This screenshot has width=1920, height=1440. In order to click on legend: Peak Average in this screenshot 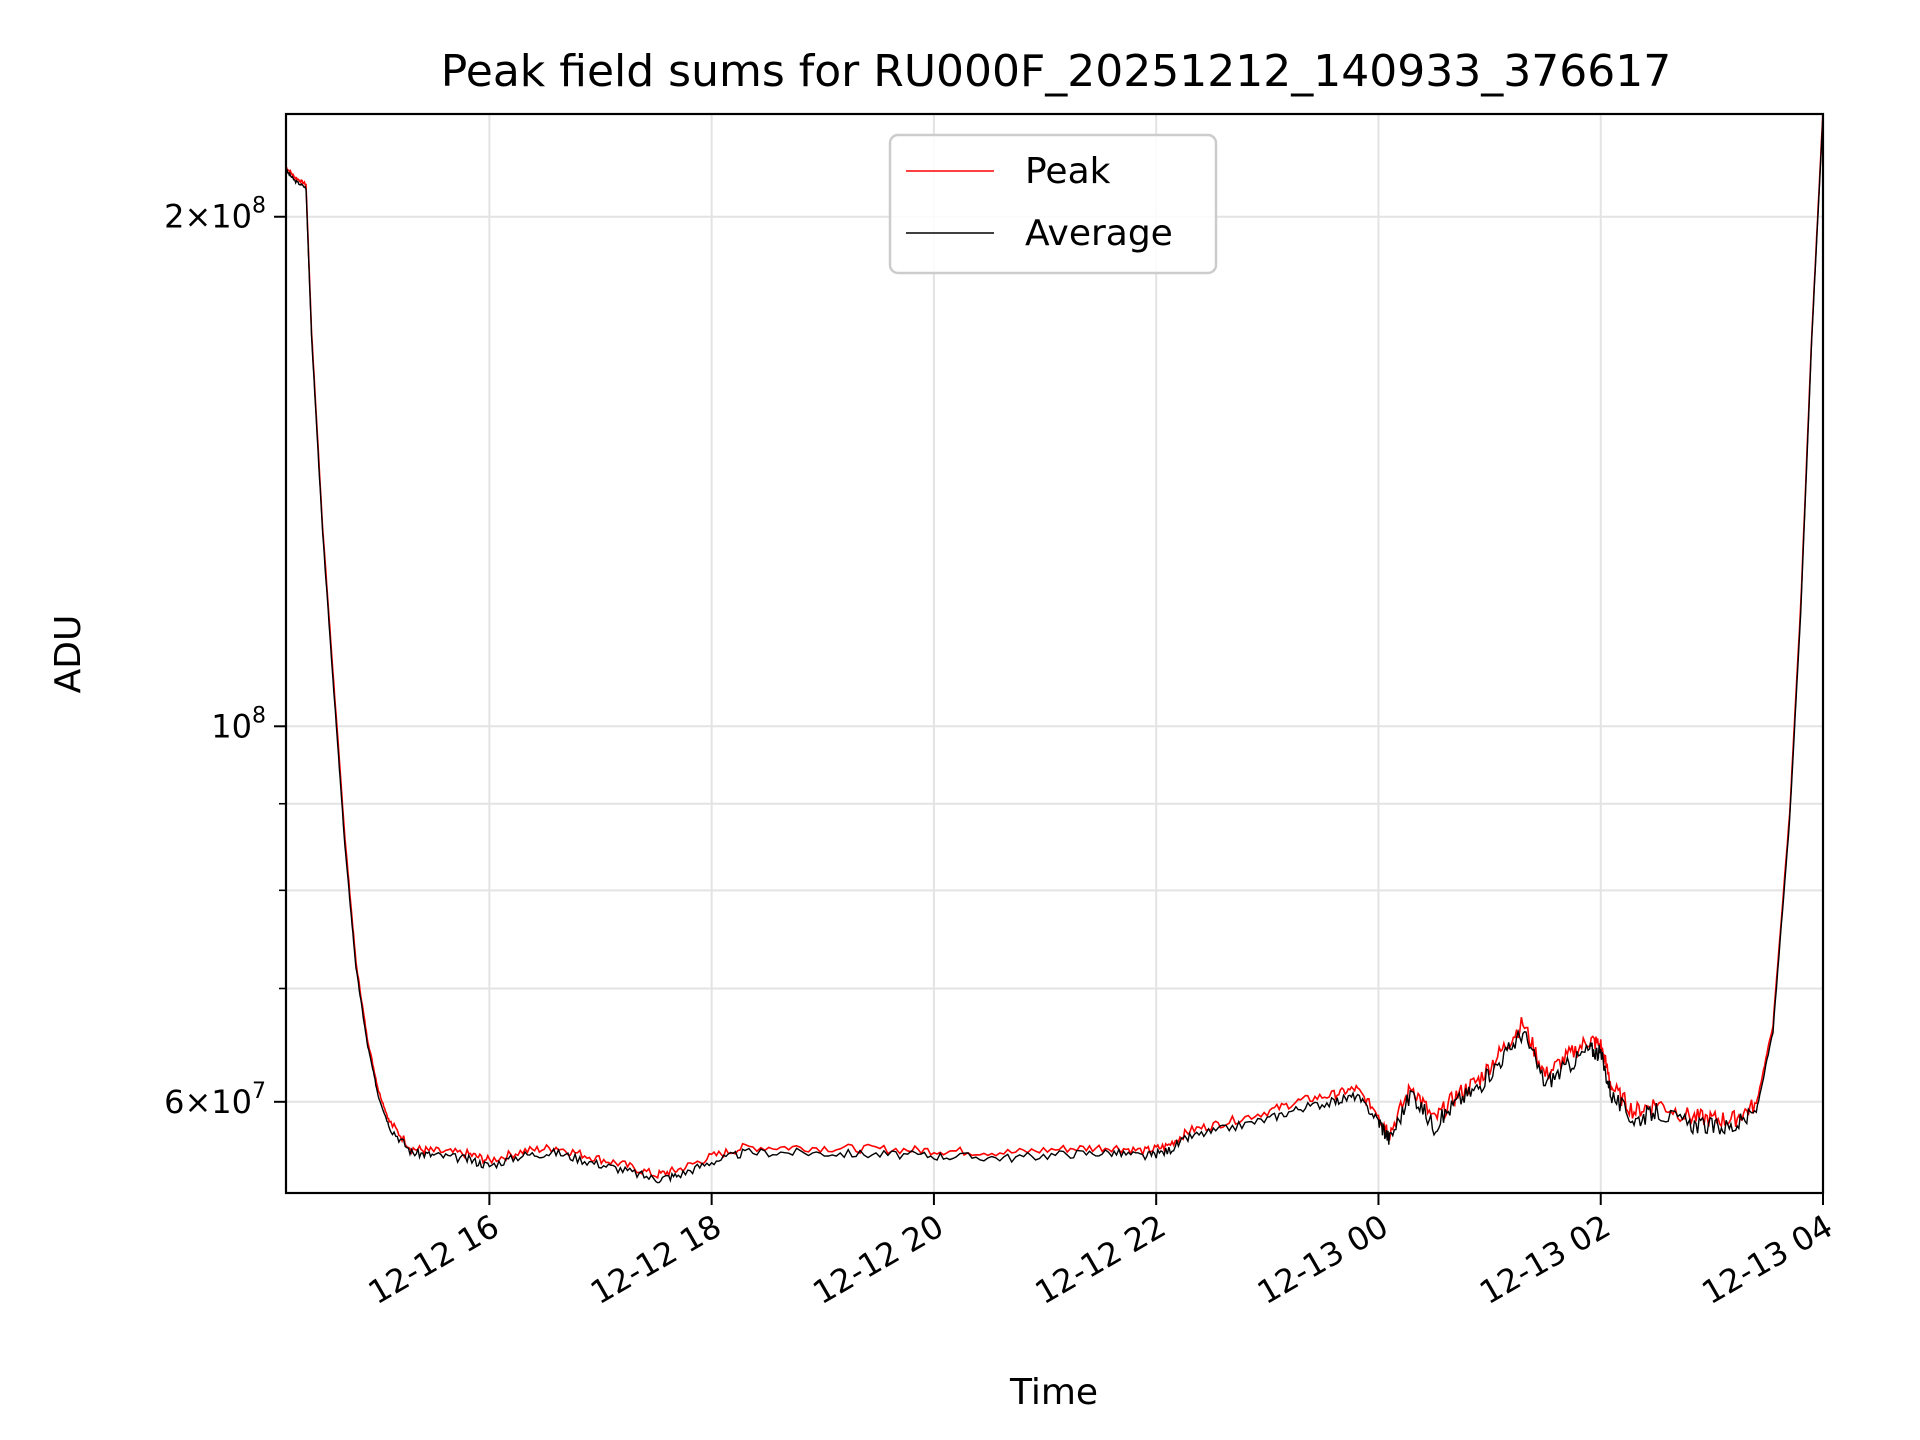, I will do `click(1053, 204)`.